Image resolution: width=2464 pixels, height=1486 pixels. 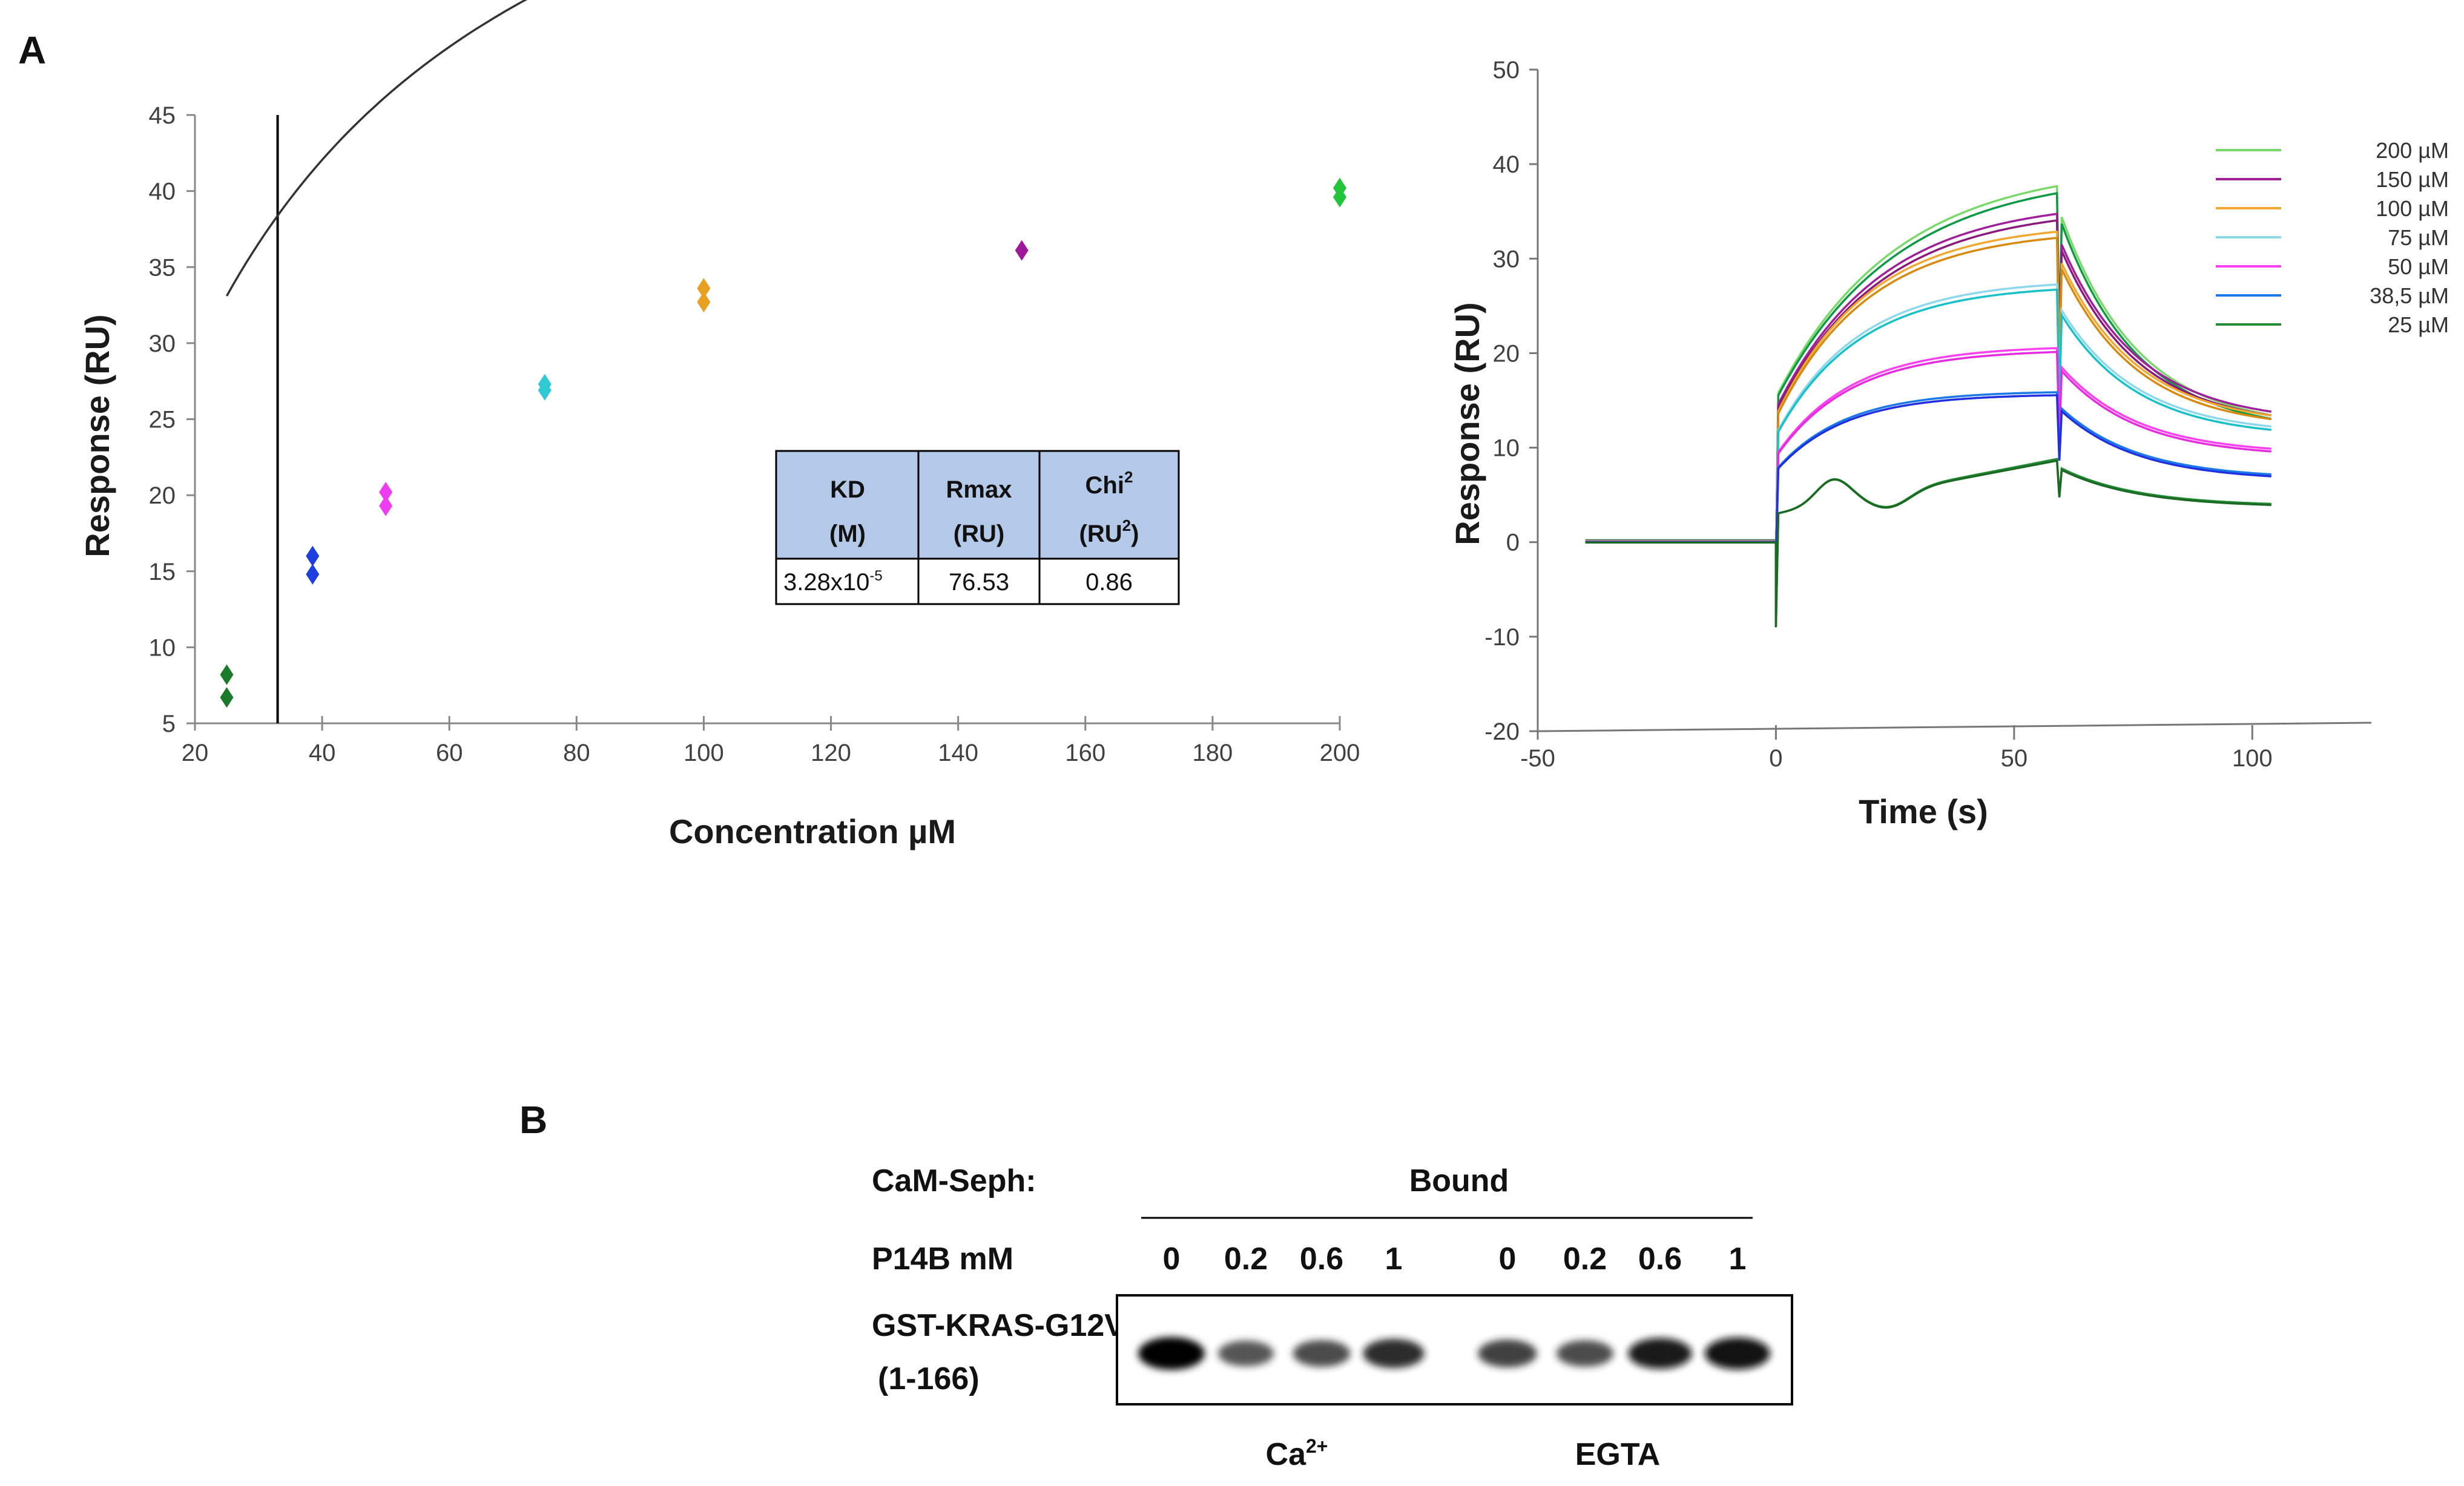 I want to click on affinity-x-tick-label: 180, so click(x=1213, y=753).